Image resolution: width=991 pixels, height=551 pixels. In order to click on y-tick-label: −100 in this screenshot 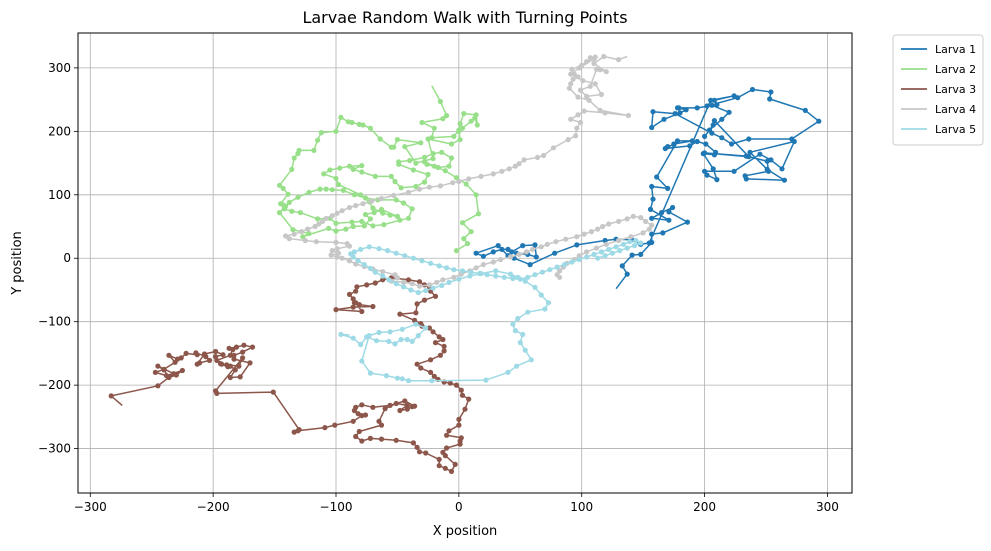, I will do `click(54, 322)`.